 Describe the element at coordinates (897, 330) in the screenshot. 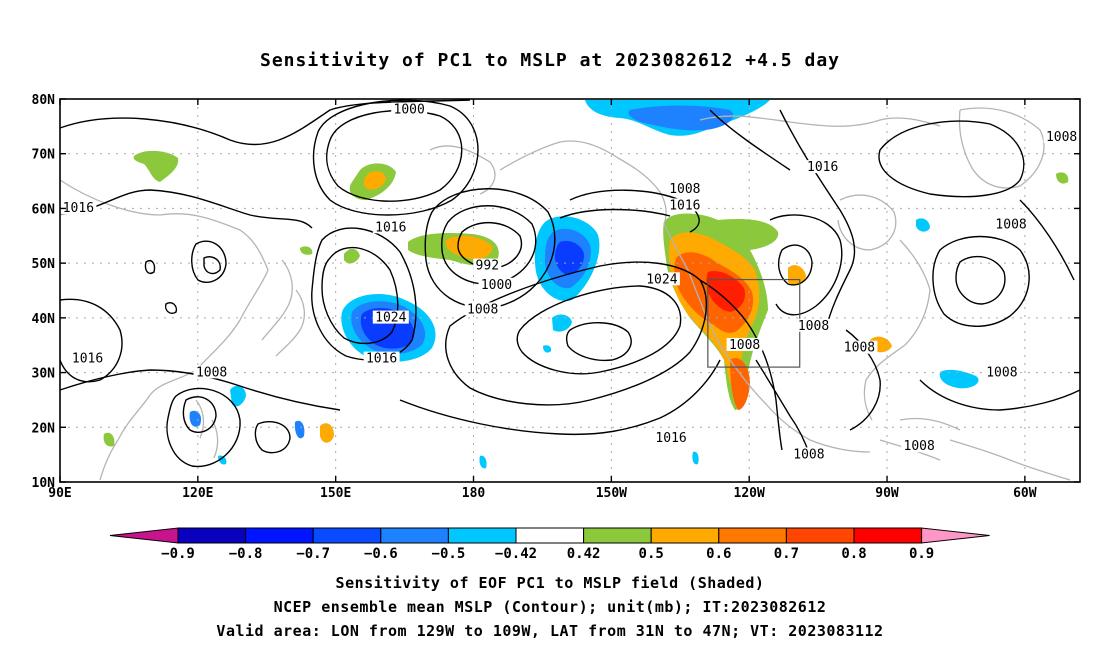

I see `coast-east-na` at that location.